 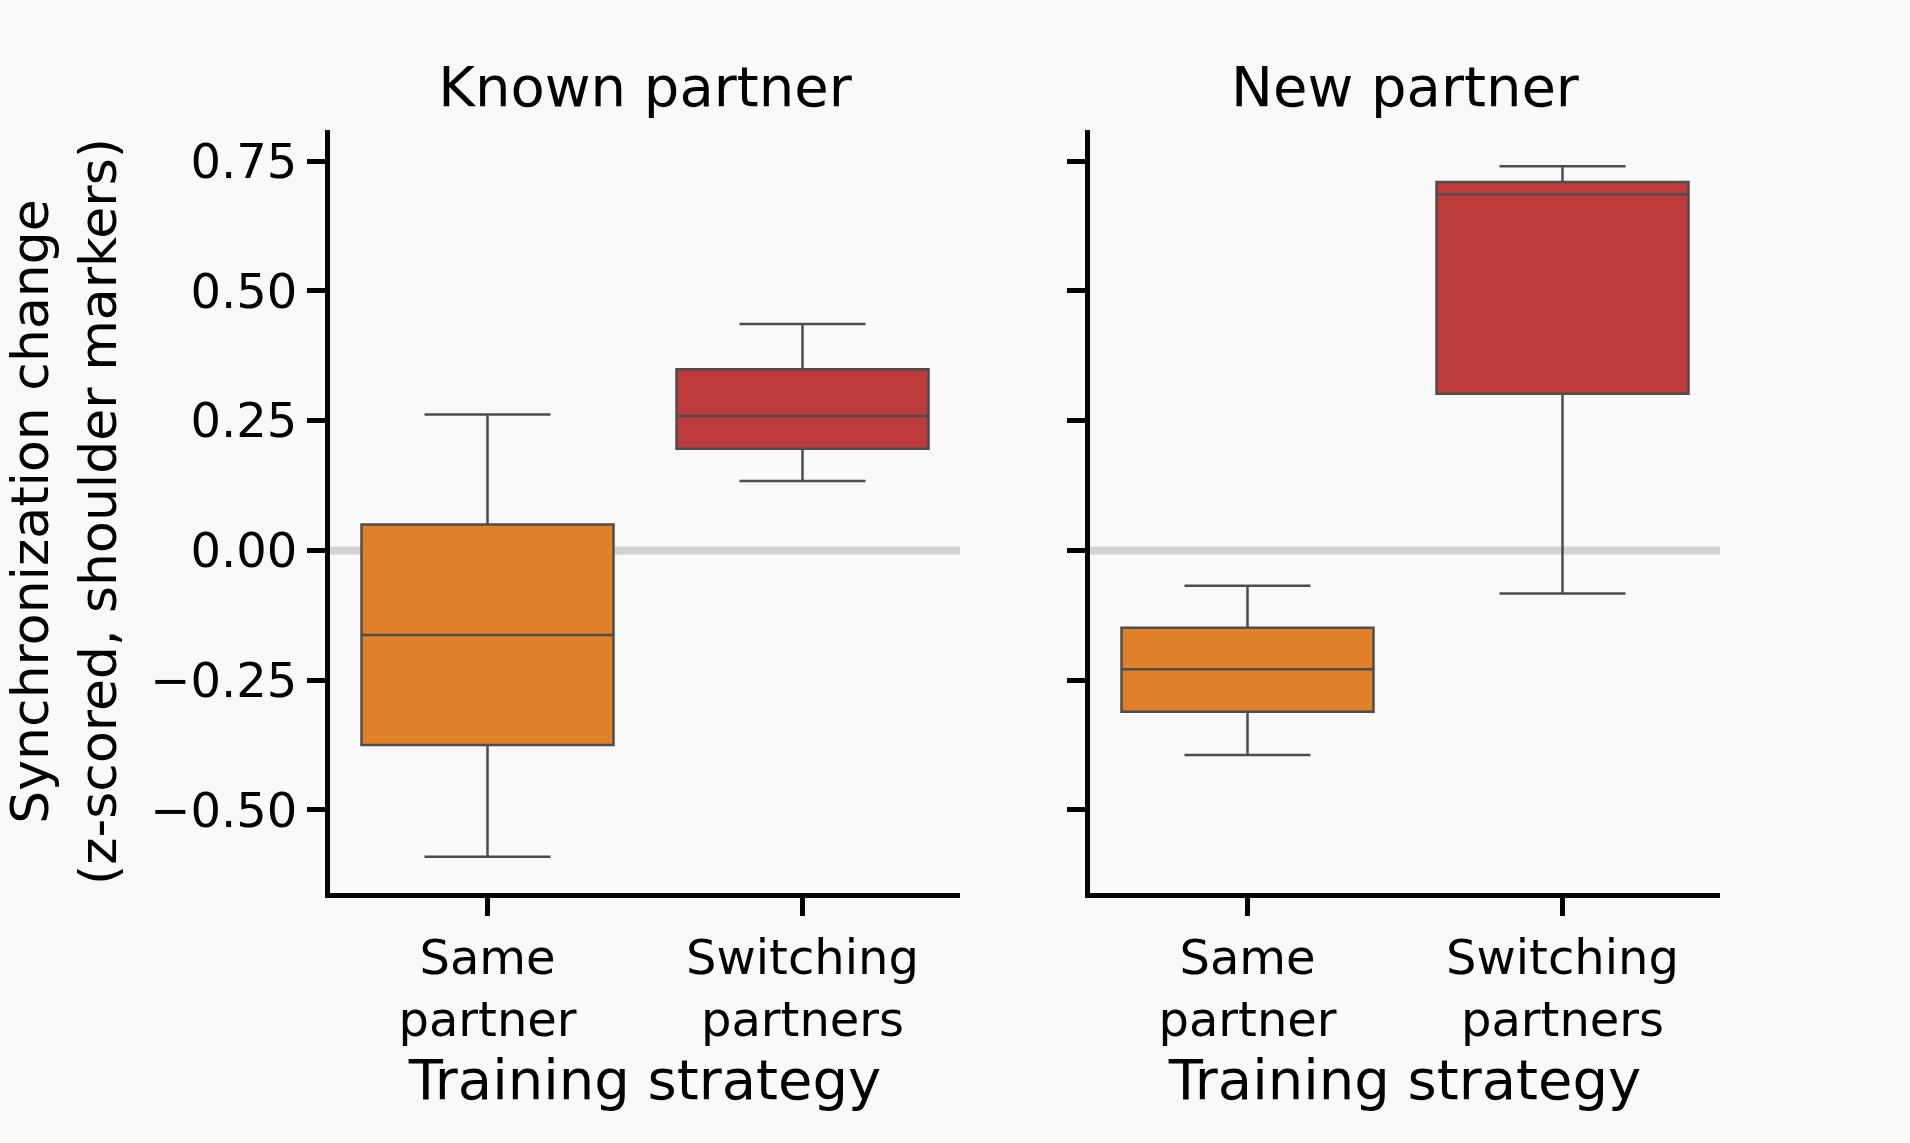 What do you see at coordinates (244, 550) in the screenshot?
I see `y-tick-label: 0.00` at bounding box center [244, 550].